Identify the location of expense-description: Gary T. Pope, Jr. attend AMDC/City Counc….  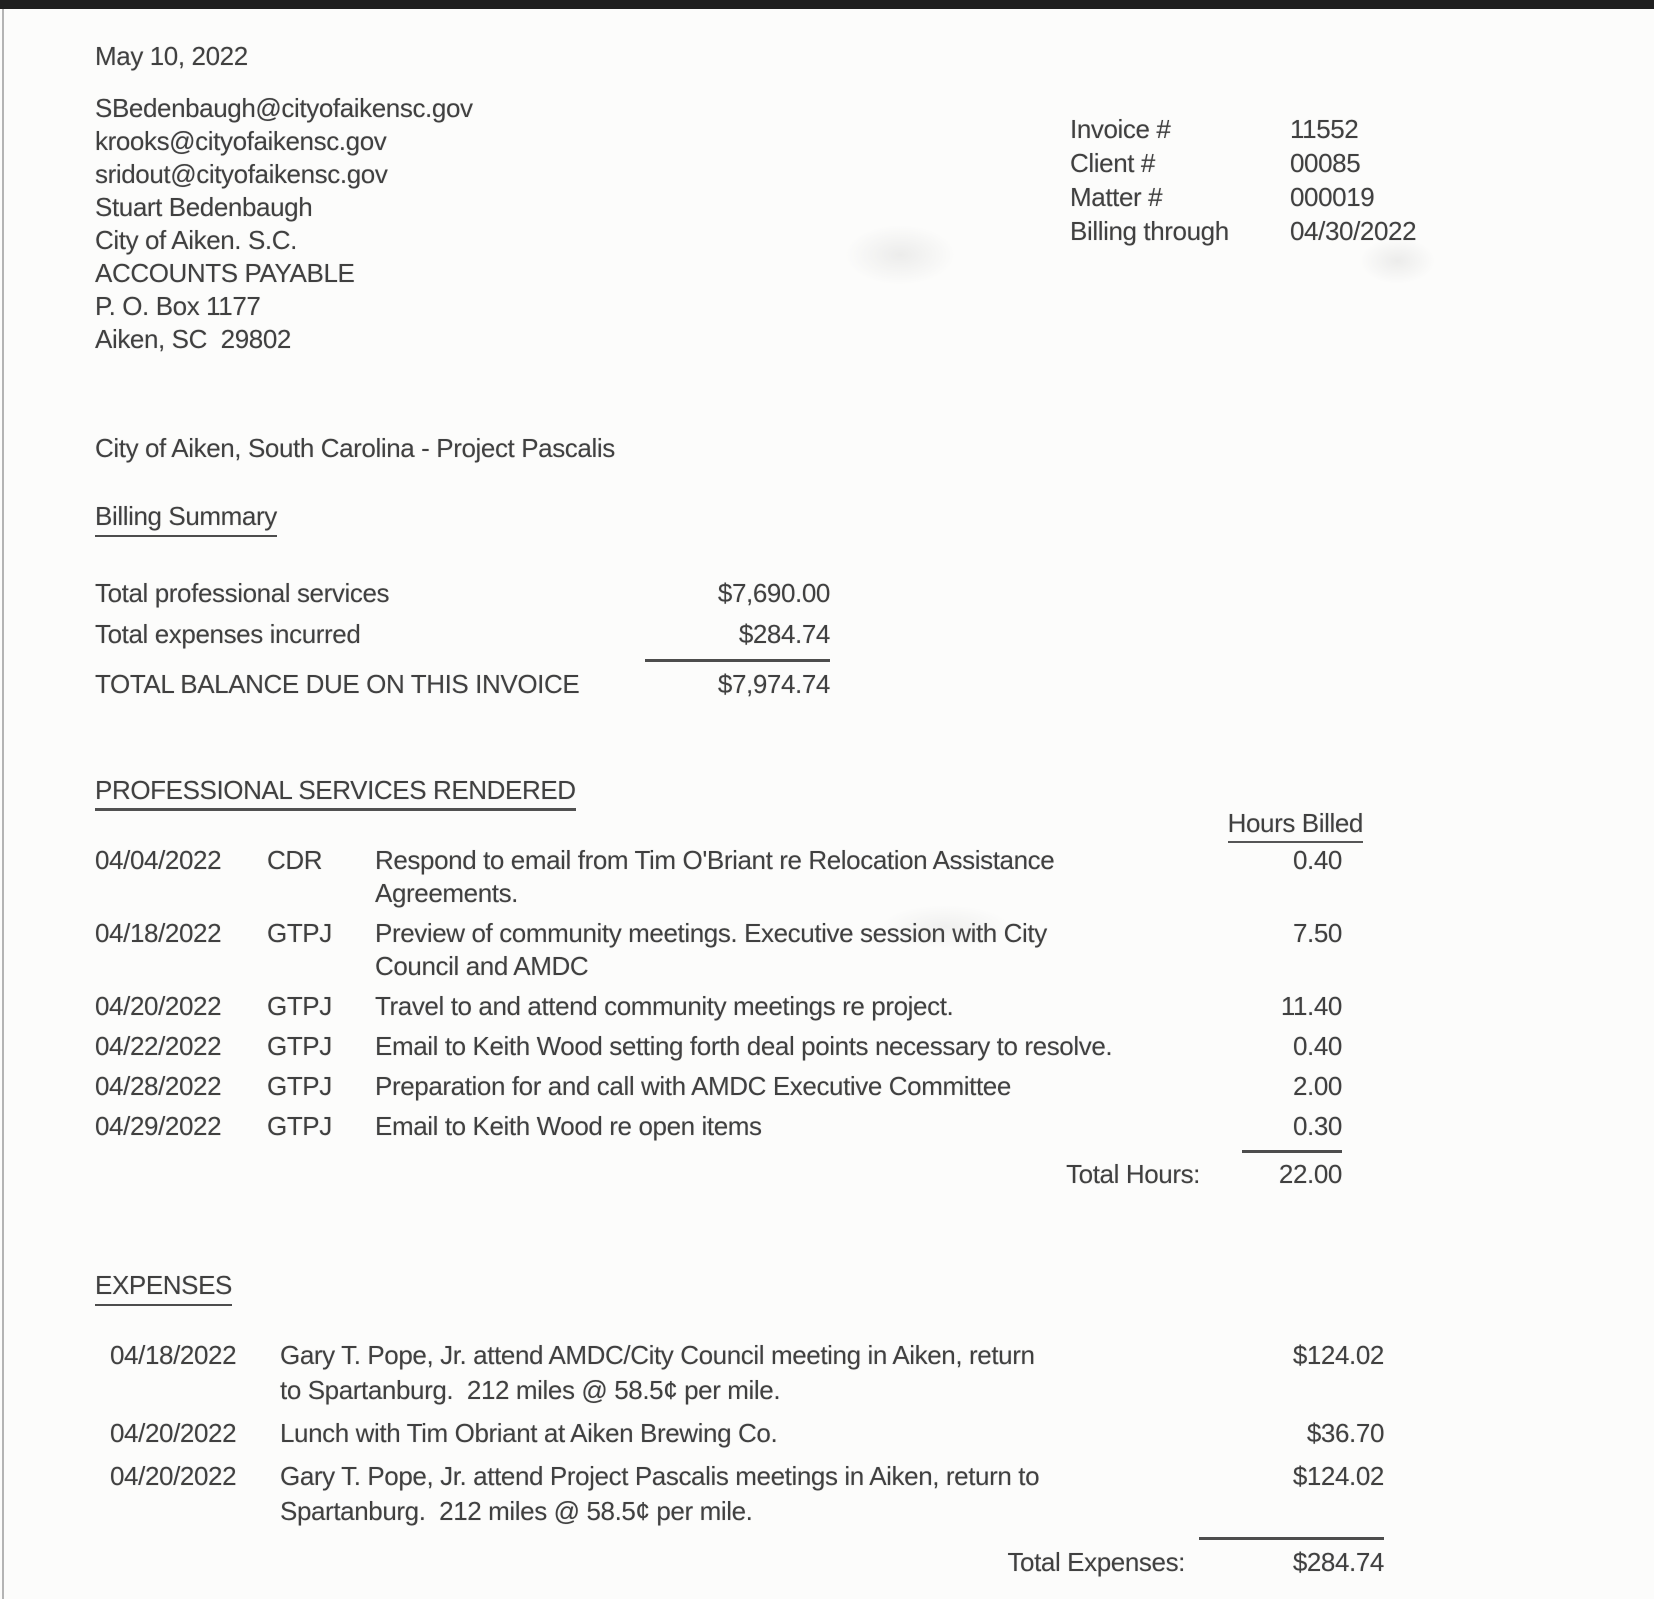
(657, 1372).